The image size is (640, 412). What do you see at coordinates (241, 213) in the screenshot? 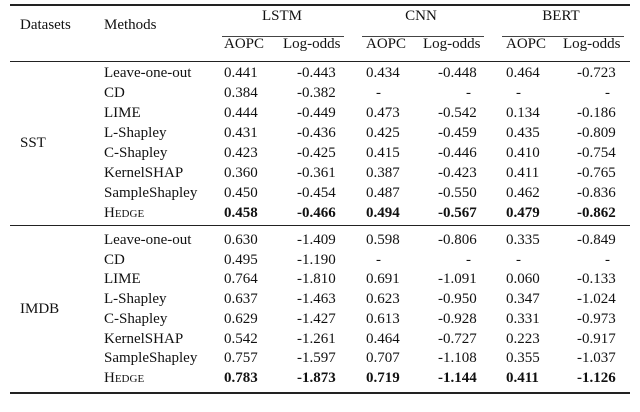
I see `table-cell: 0.458` at bounding box center [241, 213].